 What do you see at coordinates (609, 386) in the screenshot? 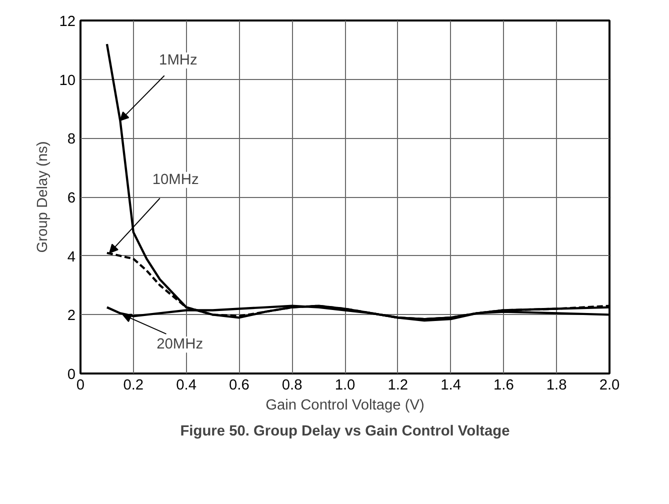
I see `x-tick-label: 2.0` at bounding box center [609, 386].